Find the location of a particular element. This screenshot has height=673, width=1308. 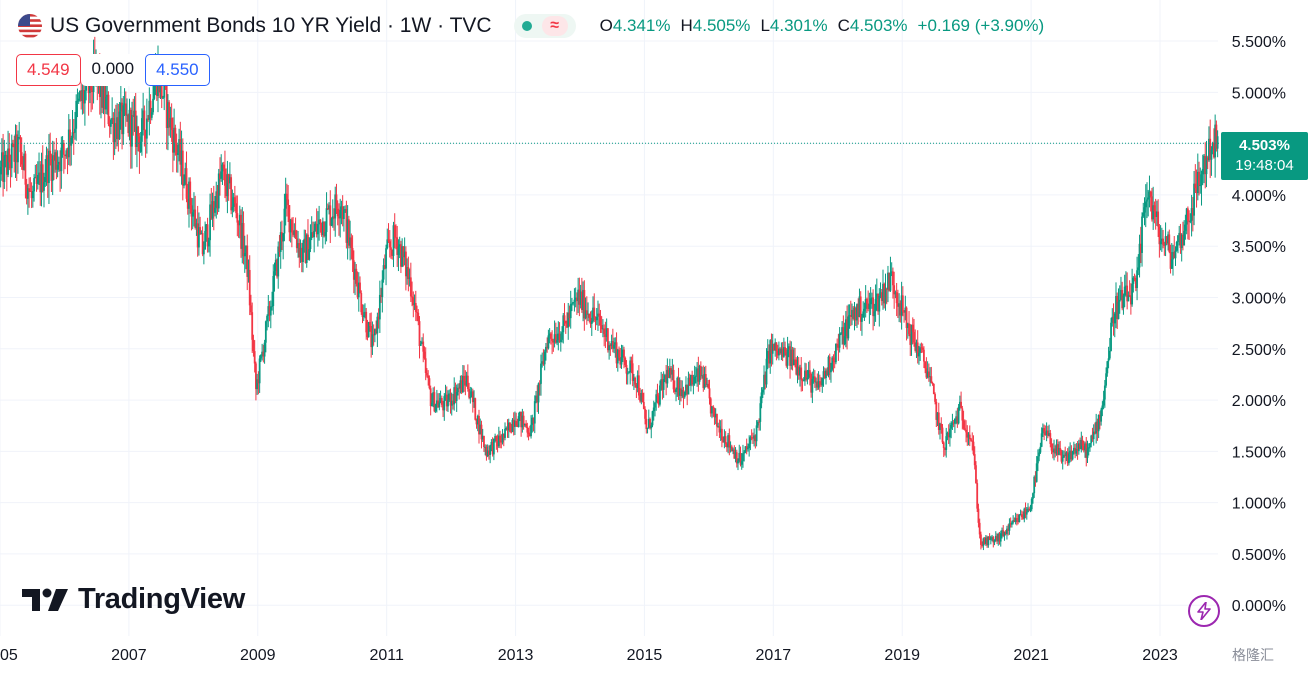

open-value: 4.341% is located at coordinates (641, 25).